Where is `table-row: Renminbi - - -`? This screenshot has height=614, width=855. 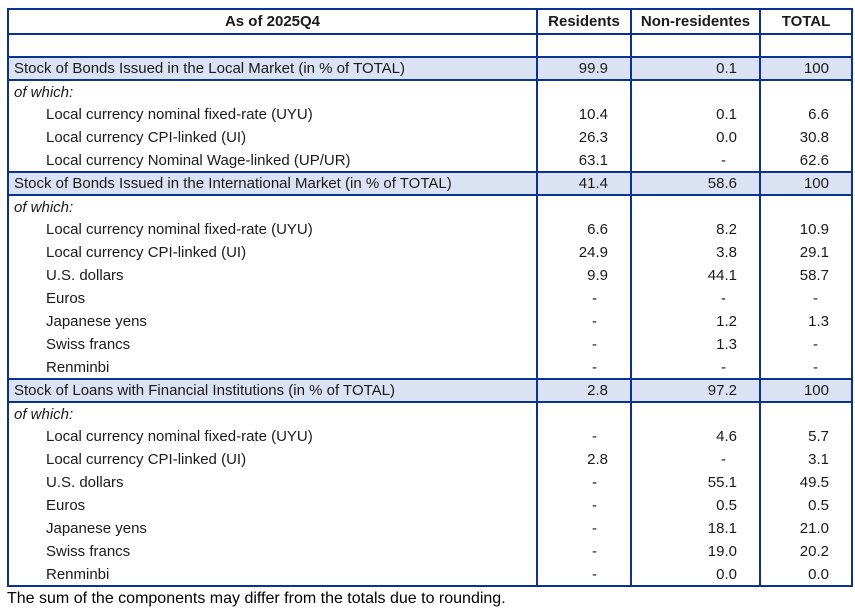 table-row: Renminbi - - - is located at coordinates (430, 367).